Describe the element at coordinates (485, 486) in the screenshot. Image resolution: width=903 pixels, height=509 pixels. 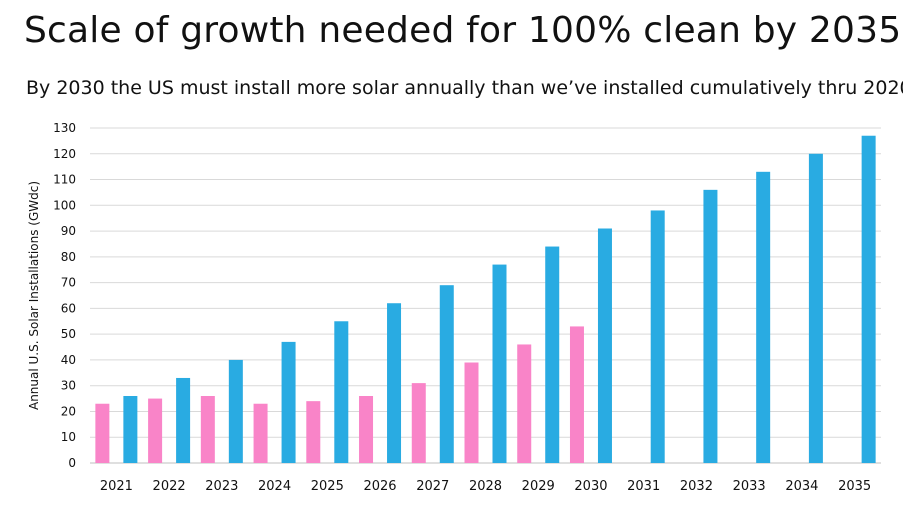
I see `x-tick-label: 2028` at that location.